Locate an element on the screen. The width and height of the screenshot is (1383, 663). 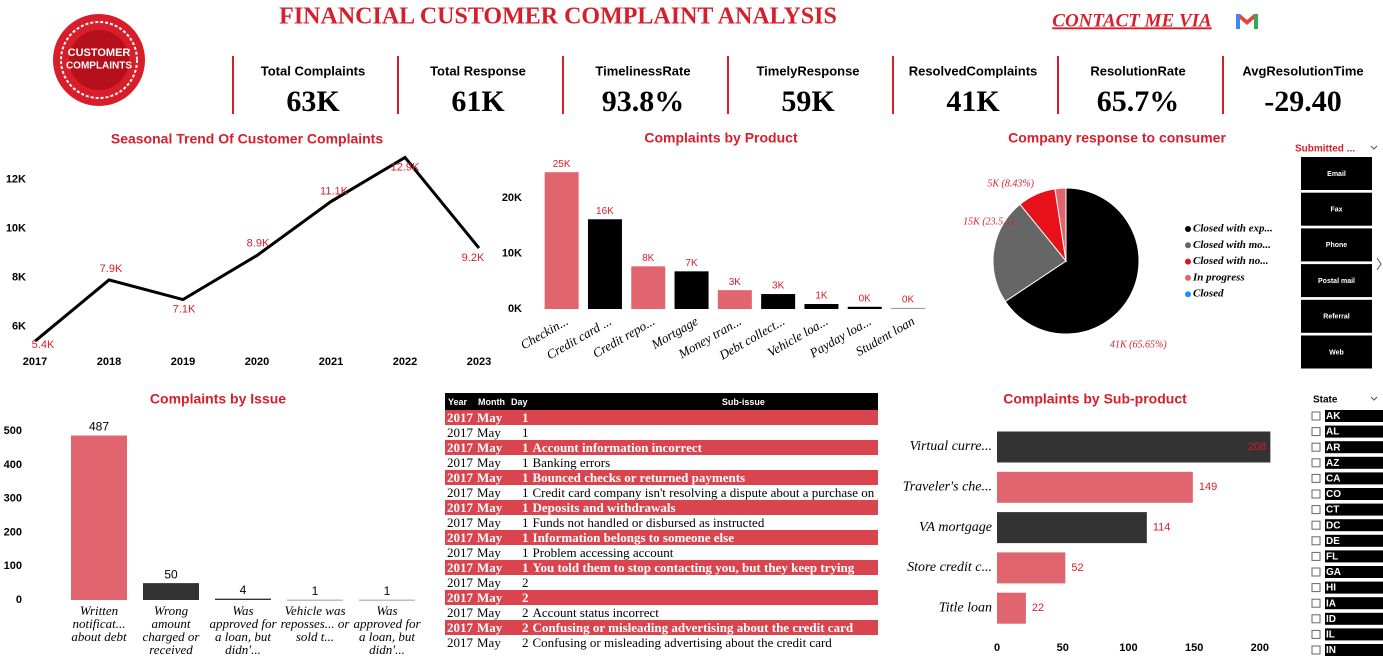
kpi-label: Total Response is located at coordinates (478, 70).